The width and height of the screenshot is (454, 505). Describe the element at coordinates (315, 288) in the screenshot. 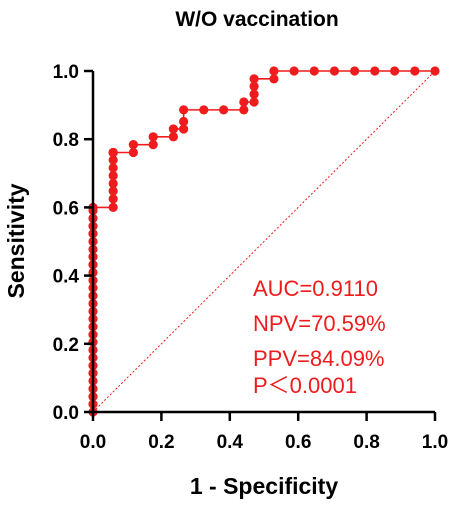

I see `auc-annotation: AUC=0.9110` at that location.